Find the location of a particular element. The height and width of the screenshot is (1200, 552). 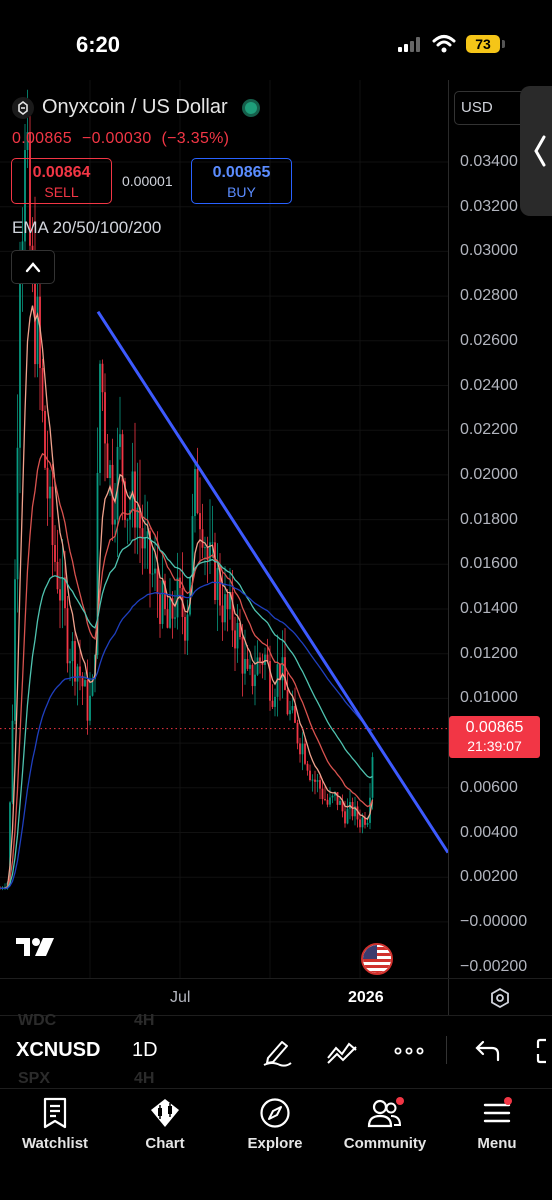

price-change-line: 0.00865 −0.00030 (−3.35%) is located at coordinates (125, 139).